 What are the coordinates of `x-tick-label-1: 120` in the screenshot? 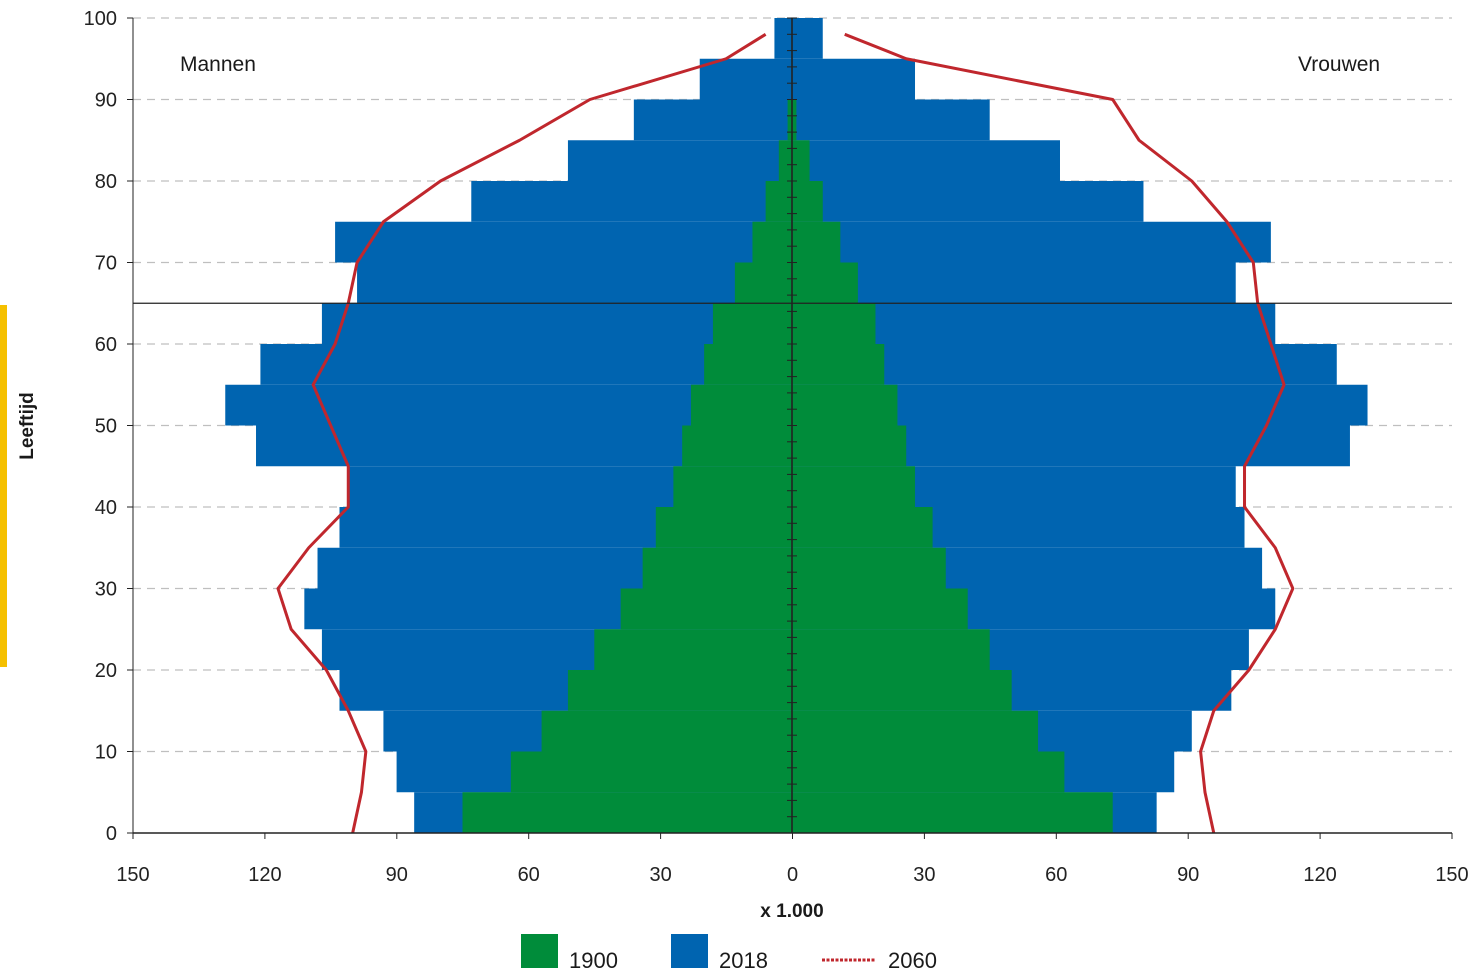 It's located at (264, 875).